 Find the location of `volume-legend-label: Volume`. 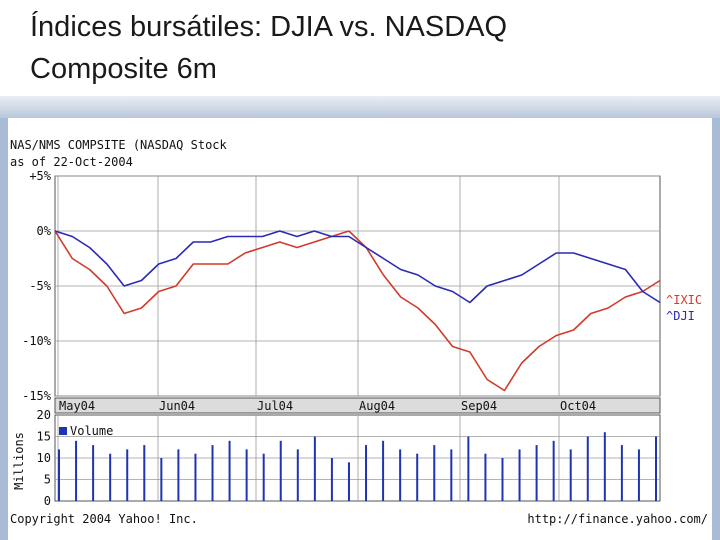

volume-legend-label: Volume is located at coordinates (91, 431).